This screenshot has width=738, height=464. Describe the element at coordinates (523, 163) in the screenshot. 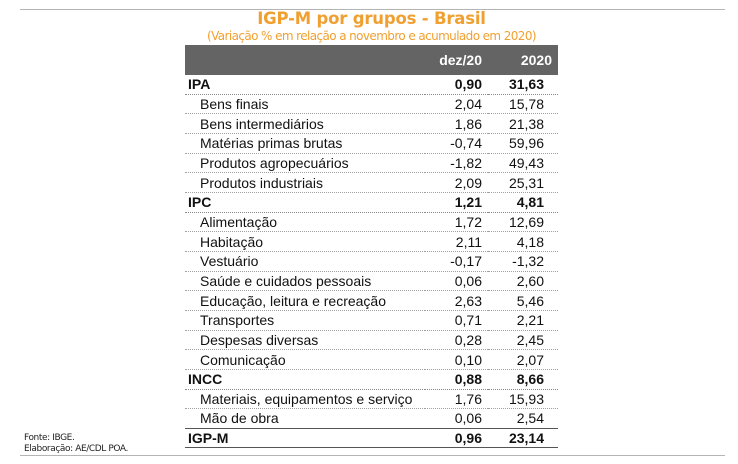

I see `row-year-value: 49,43` at that location.